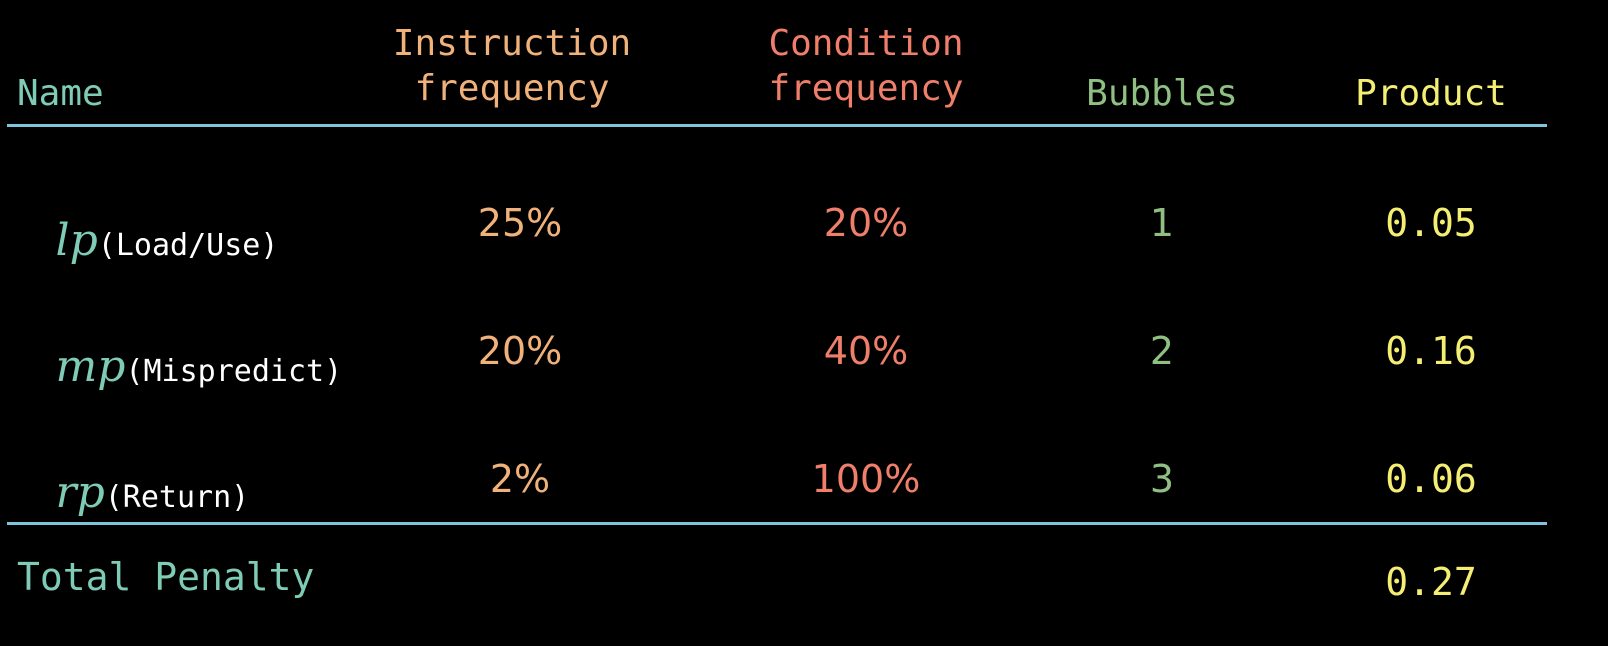  Describe the element at coordinates (188, 245) in the screenshot. I see `row-label: (Load/Use)` at that location.